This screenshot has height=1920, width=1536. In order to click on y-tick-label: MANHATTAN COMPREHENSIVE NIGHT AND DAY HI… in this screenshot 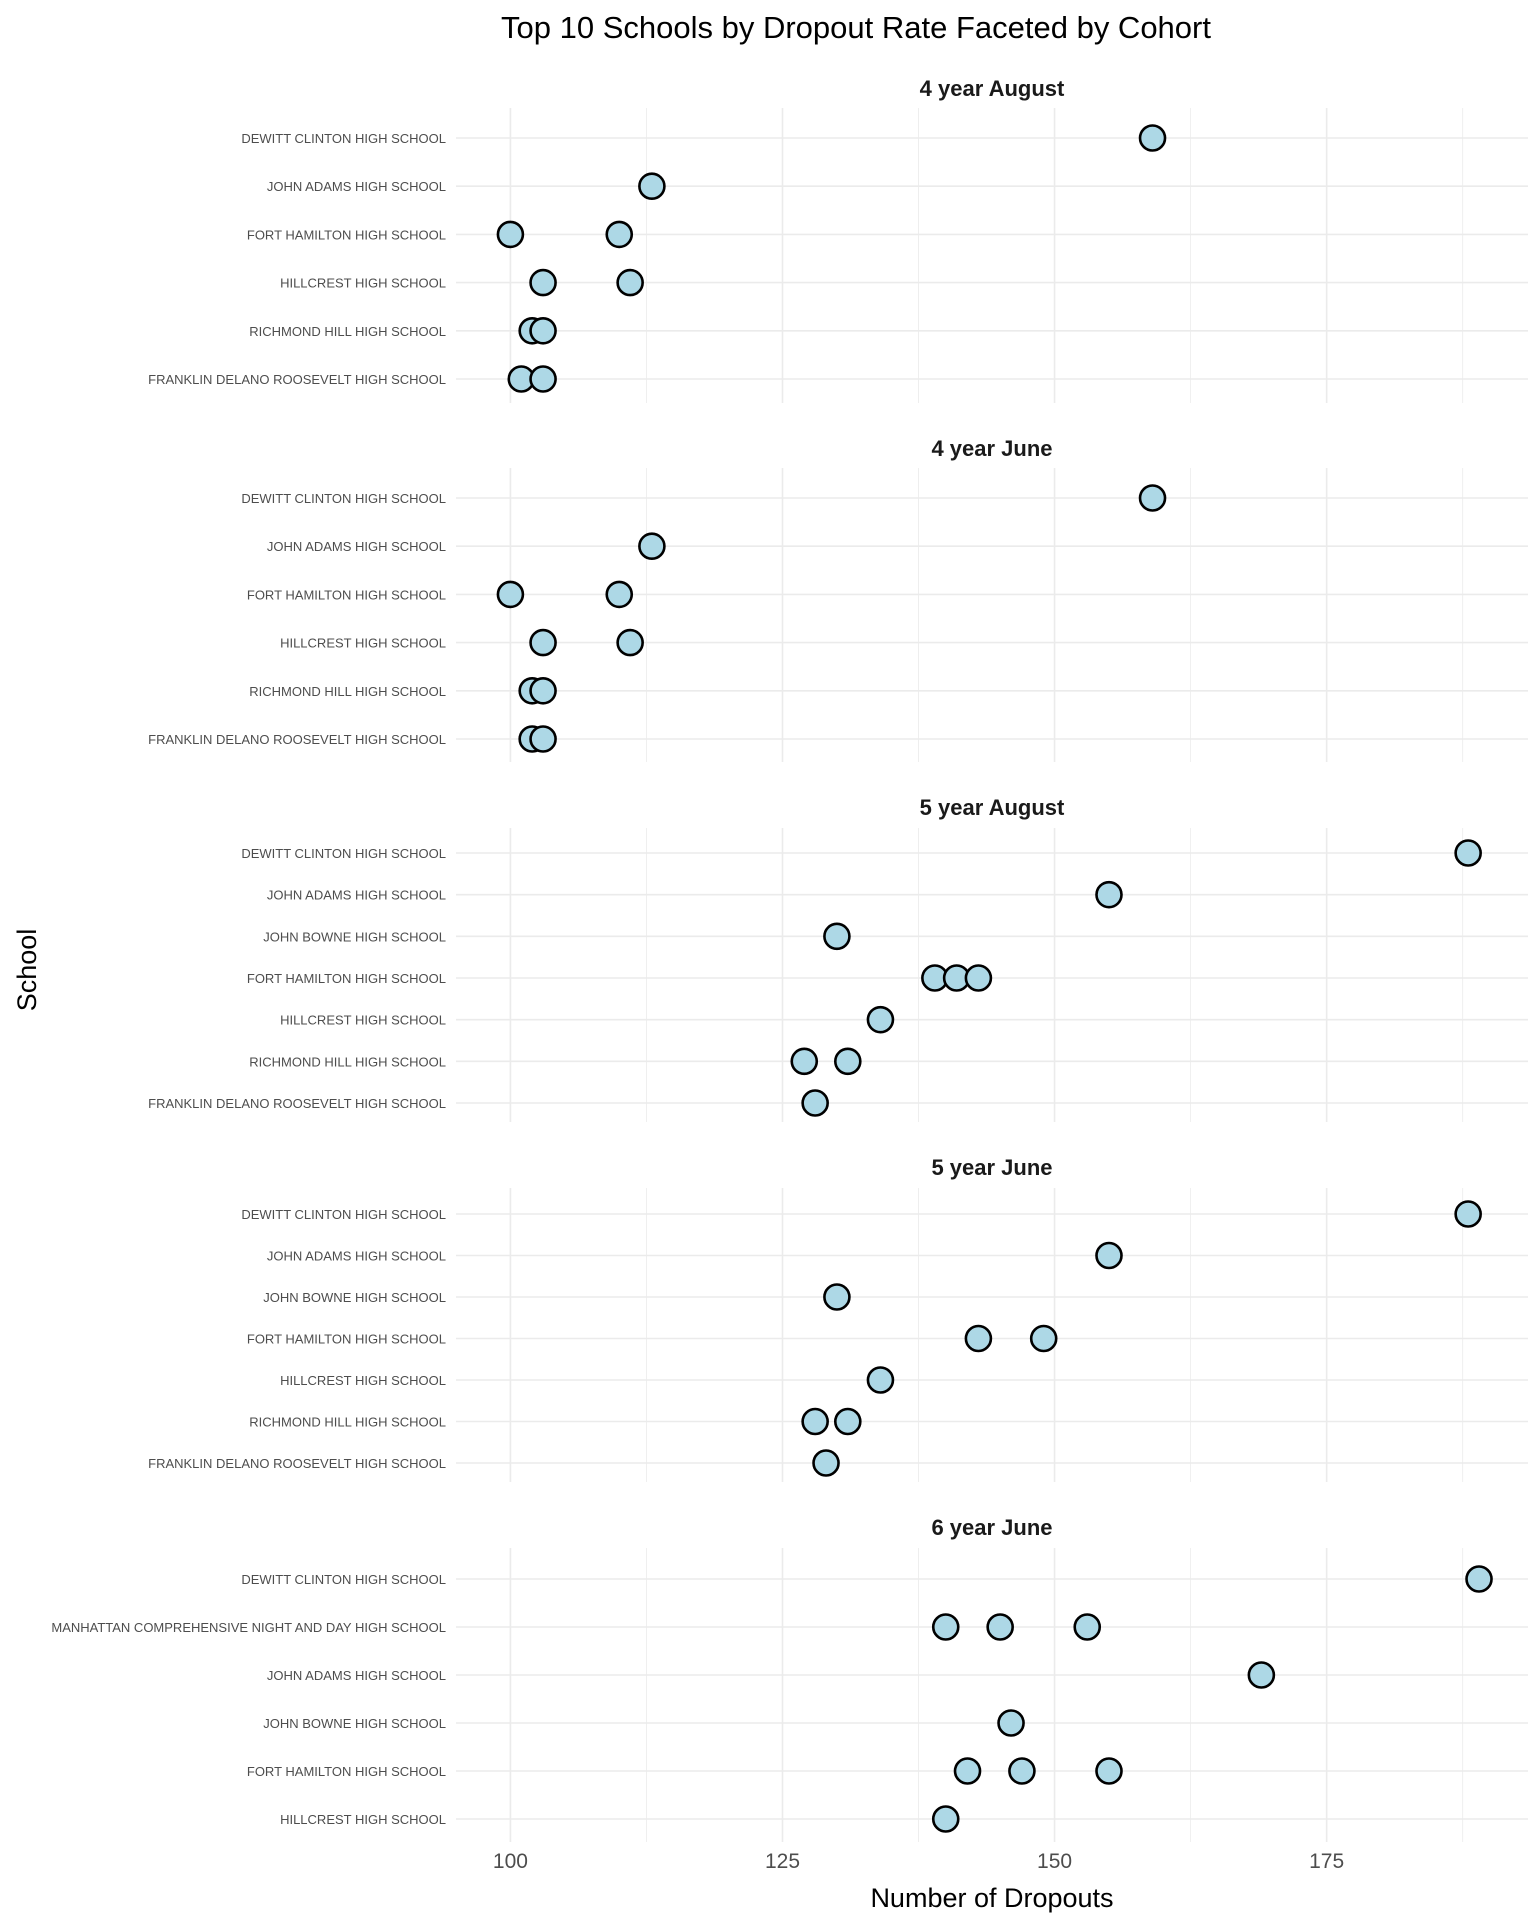, I will do `click(248, 1627)`.